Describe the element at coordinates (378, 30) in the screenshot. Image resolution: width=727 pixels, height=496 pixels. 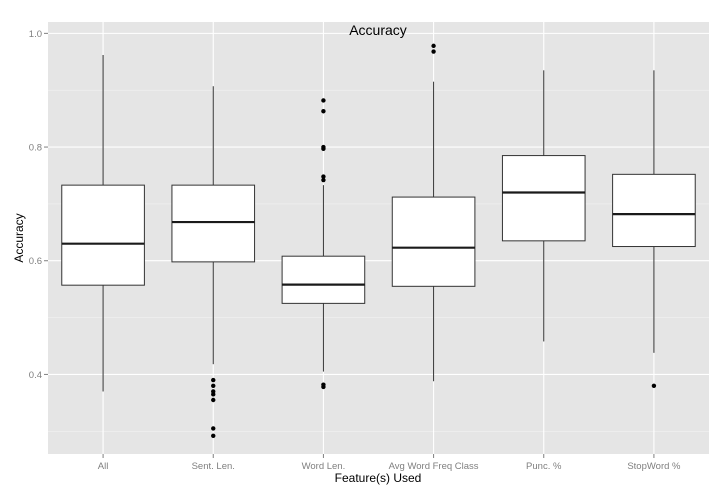
I see `chart-title: Accuracy` at that location.